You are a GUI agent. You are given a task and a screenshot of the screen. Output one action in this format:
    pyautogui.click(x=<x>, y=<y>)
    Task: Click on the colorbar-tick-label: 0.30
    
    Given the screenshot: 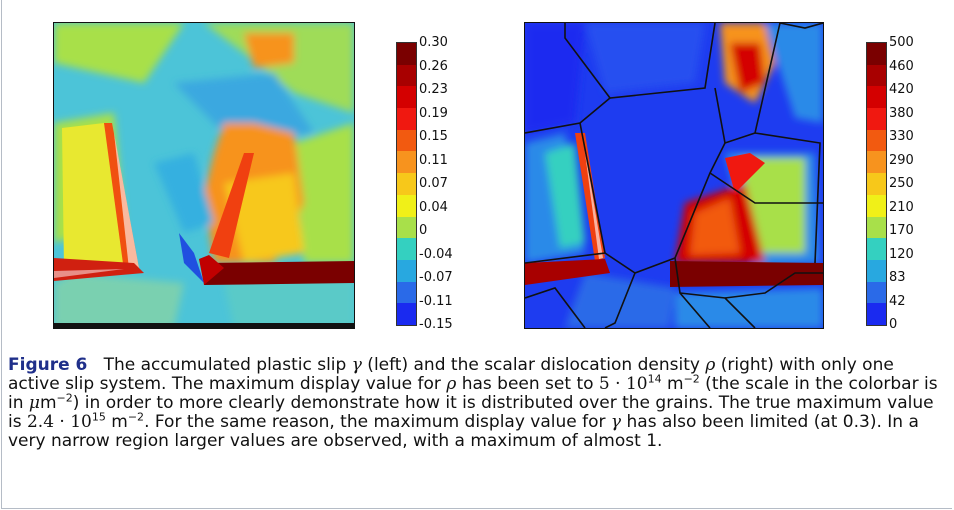 What is the action you would take?
    pyautogui.click(x=433, y=42)
    